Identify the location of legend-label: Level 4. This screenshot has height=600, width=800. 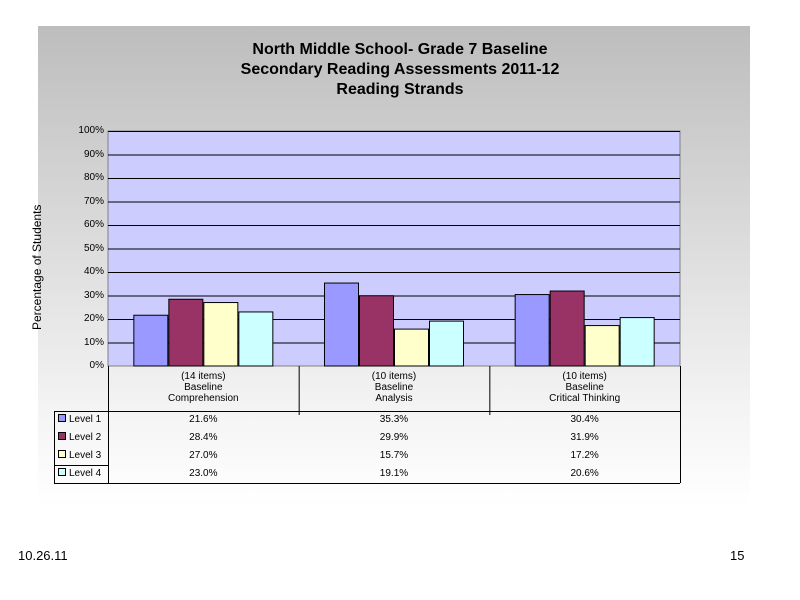
(85, 473).